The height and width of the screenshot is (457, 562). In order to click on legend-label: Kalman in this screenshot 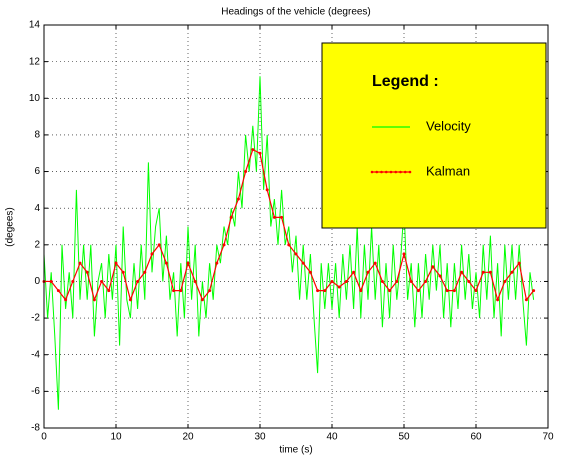, I will do `click(448, 170)`.